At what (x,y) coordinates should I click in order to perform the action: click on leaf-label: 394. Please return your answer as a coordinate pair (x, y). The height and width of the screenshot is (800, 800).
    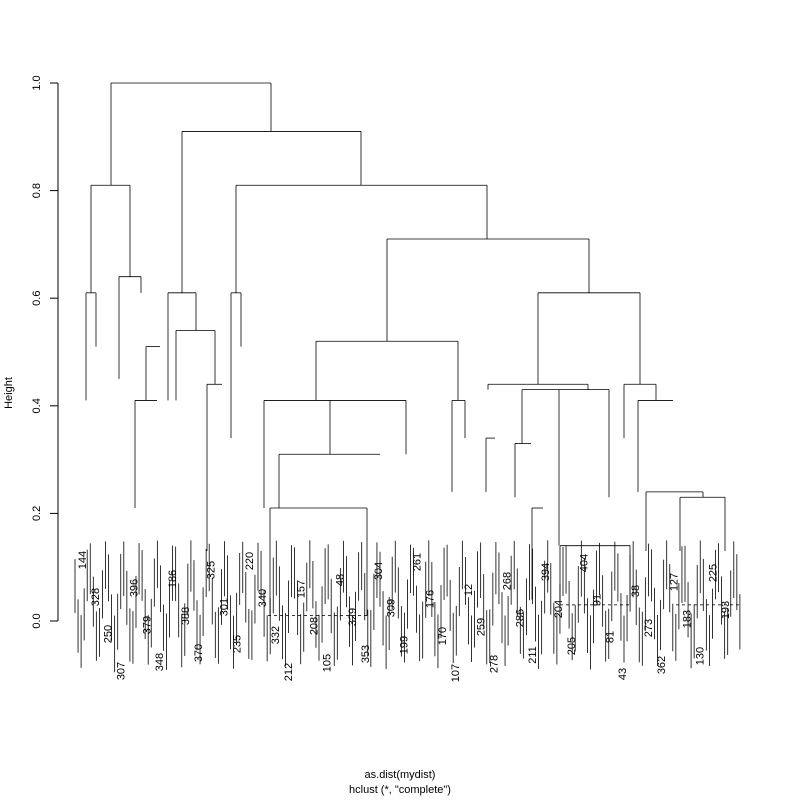
    Looking at the image, I should click on (546, 572).